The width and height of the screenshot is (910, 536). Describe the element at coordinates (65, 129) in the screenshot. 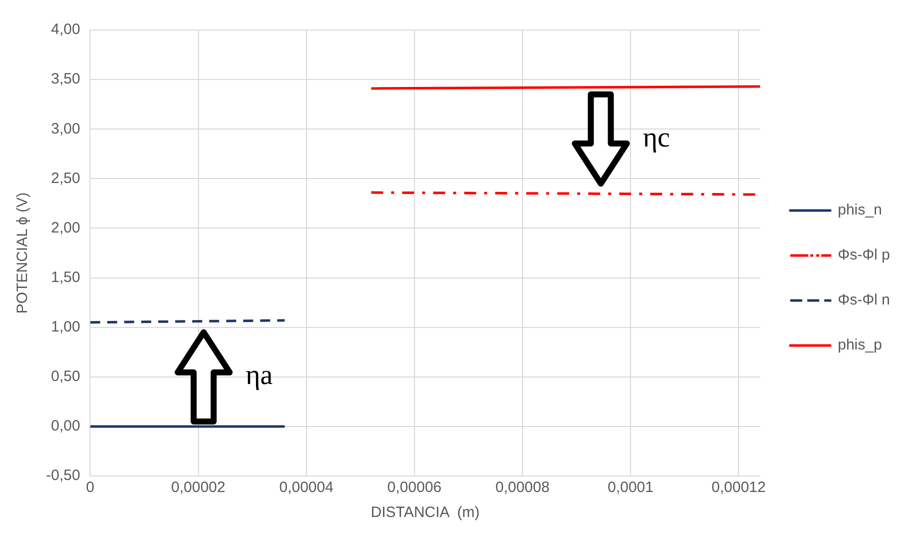

I see `y-tick-label: 3,00` at that location.